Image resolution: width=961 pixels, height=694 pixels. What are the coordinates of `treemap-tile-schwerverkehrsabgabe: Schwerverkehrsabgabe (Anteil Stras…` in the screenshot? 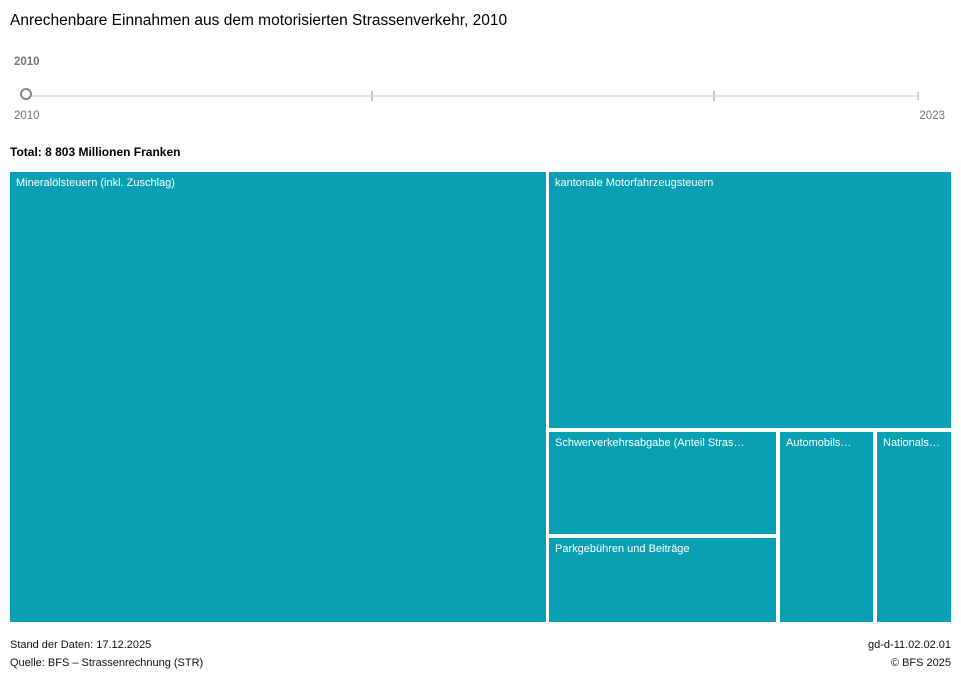 It's located at (662, 483).